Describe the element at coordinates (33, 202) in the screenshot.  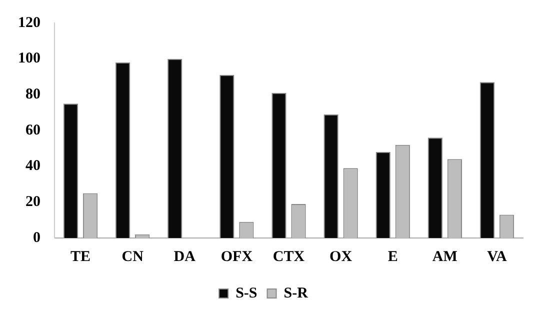
I see `y-tick-label: 20` at that location.